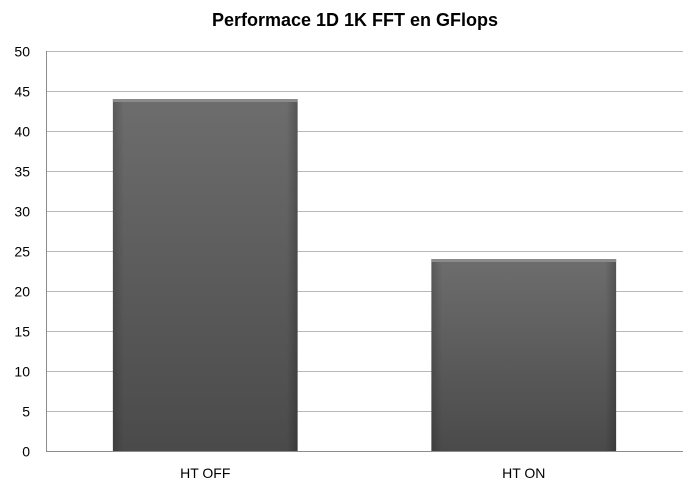 The height and width of the screenshot is (481, 683). I want to click on chart-title: Performace 1D 1K FFT en GFlops, so click(355, 20).